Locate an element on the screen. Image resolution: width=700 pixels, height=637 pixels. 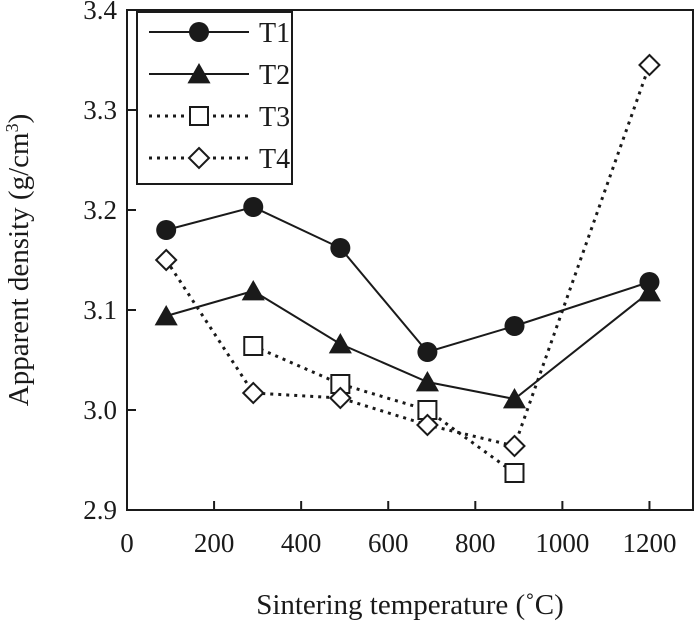
x-tick-label: 800 is located at coordinates (475, 543).